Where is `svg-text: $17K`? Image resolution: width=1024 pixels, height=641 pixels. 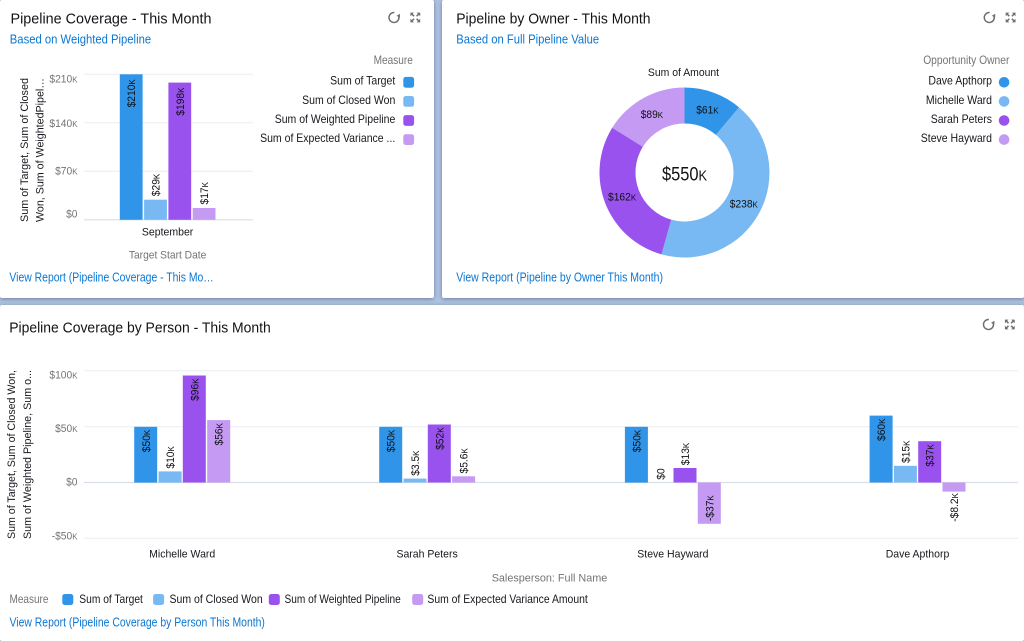
svg-text: $17K is located at coordinates (205, 193).